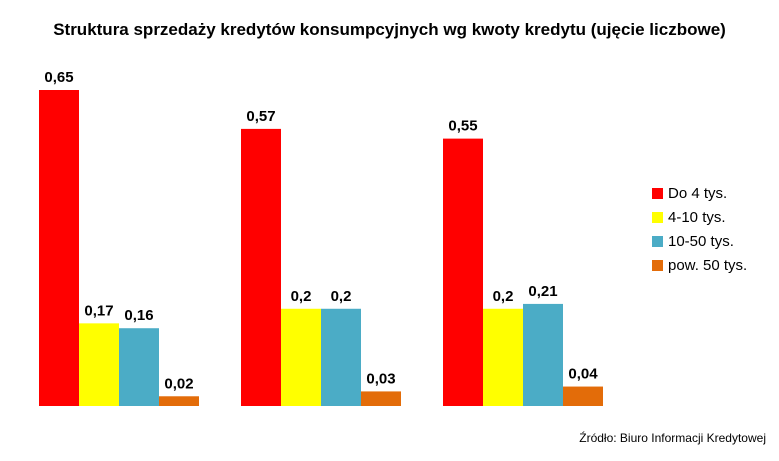  Describe the element at coordinates (260, 116) in the screenshot. I see `data-label-1-group-2: 0,57` at that location.